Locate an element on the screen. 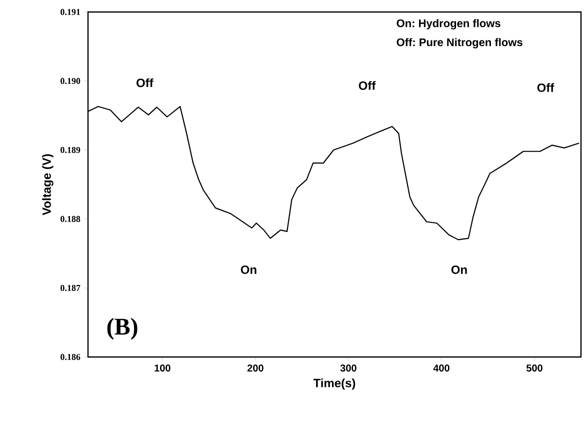 Image resolution: width=586 pixels, height=428 pixels. x-tick-label: 200 is located at coordinates (255, 368).